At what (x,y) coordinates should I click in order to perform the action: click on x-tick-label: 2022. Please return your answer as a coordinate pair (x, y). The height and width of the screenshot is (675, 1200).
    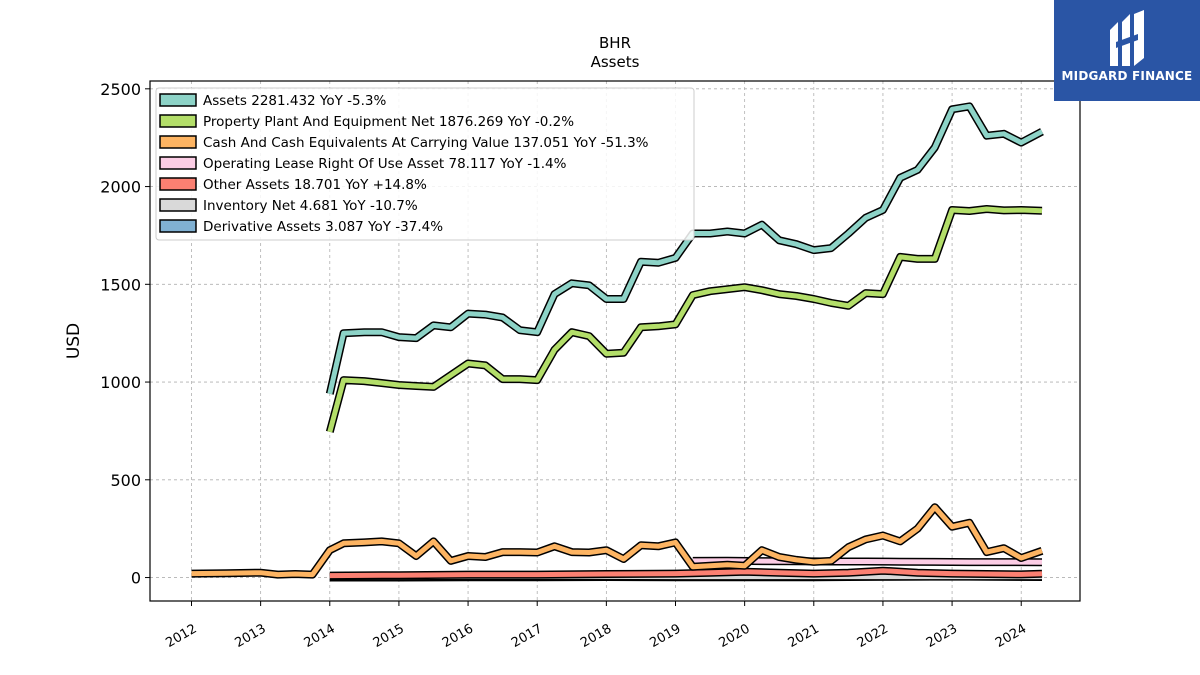
    Looking at the image, I should click on (873, 636).